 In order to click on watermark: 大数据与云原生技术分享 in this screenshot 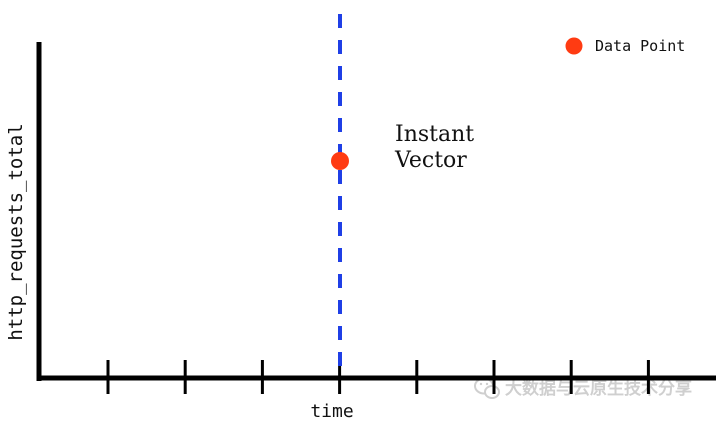, I will do `click(583, 388)`.